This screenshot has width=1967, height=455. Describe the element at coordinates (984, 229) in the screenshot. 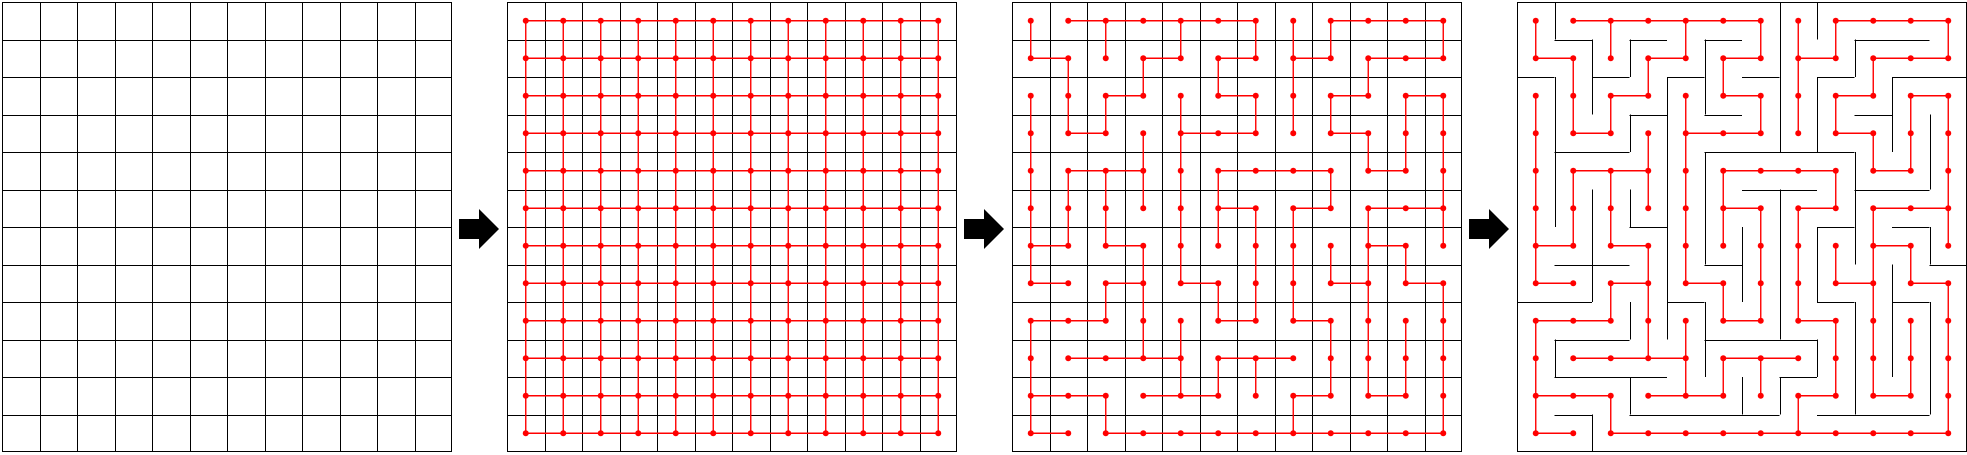

I see `right-arrow-icon` at that location.